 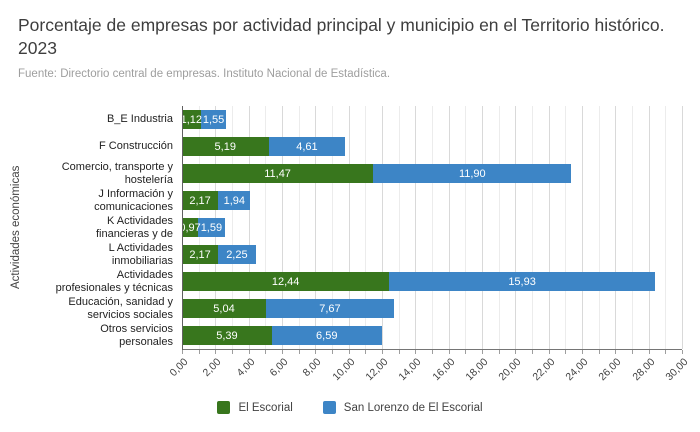 I want to click on bar-value-label: 11,90, so click(x=472, y=173).